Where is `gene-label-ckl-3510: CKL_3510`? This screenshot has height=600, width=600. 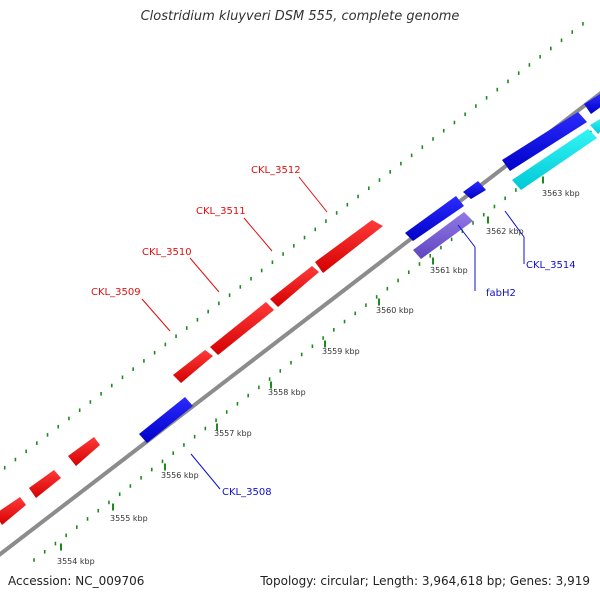 gene-label-ckl-3510: CKL_3510 is located at coordinates (167, 252).